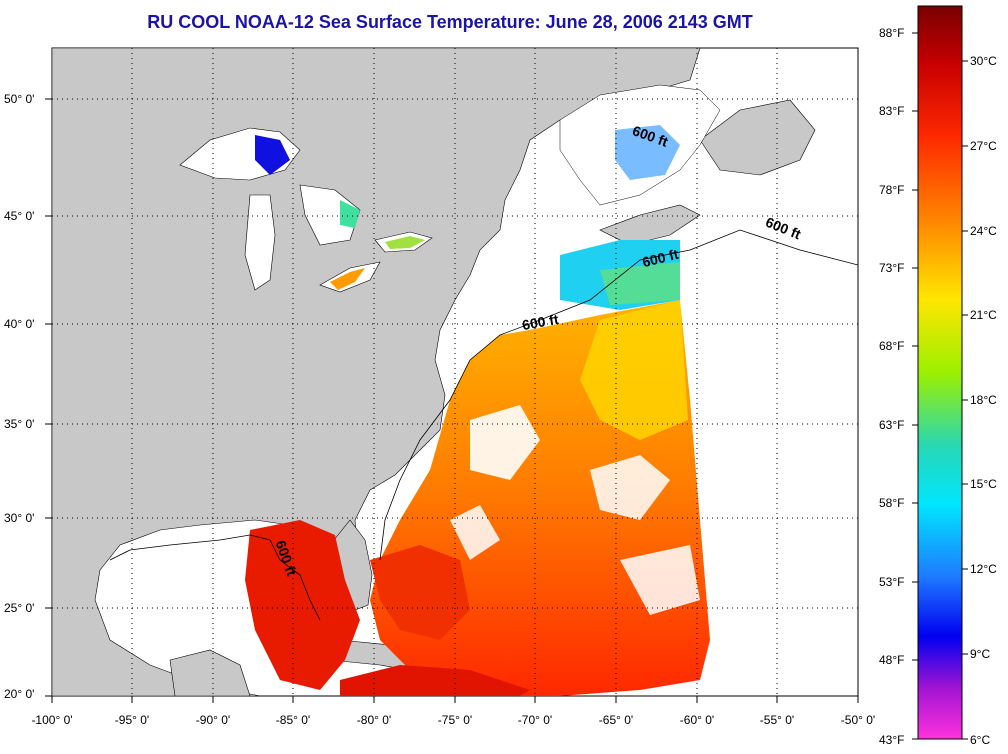  Describe the element at coordinates (215, 577) in the screenshot. I see `gulf-shelf-contour` at that location.